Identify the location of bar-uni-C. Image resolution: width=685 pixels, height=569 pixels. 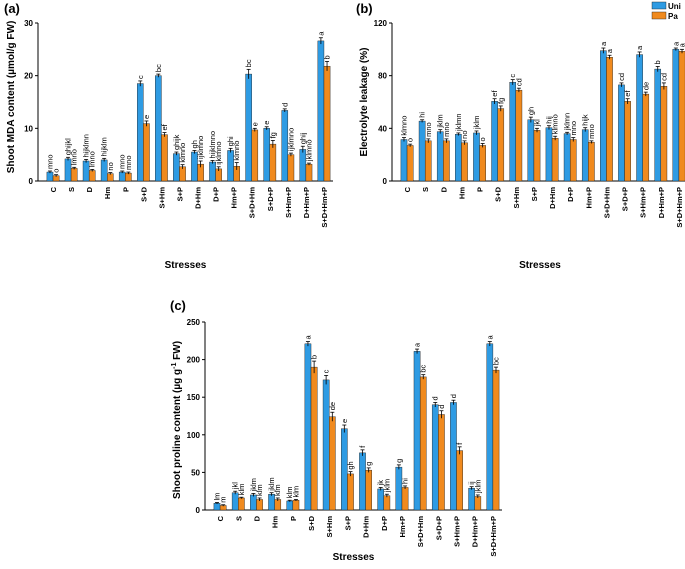
(217, 507).